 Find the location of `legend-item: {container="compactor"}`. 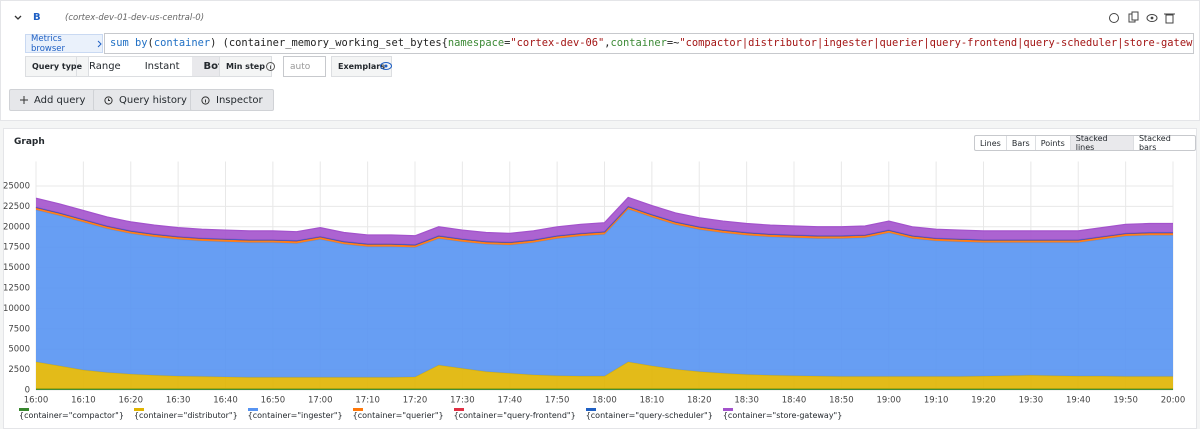

legend-item: {container="compactor"} is located at coordinates (71, 414).